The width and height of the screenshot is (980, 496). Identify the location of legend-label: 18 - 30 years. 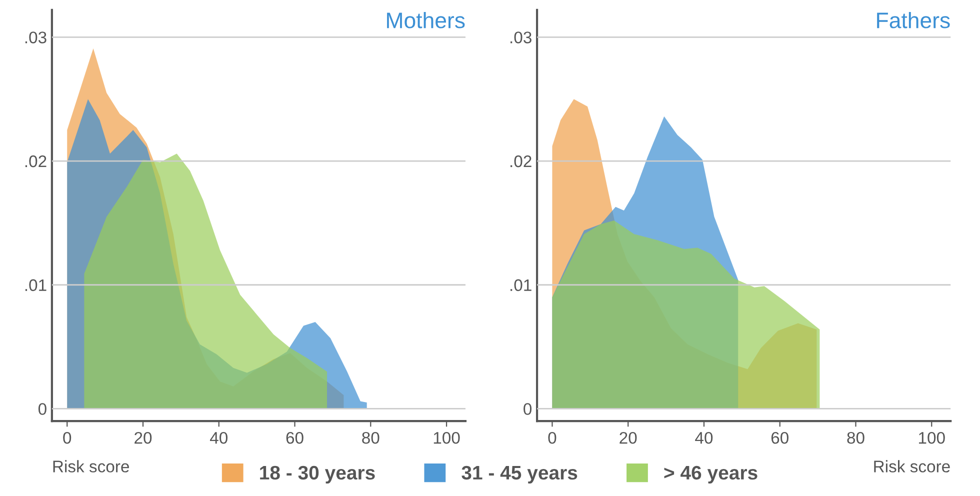
(317, 475).